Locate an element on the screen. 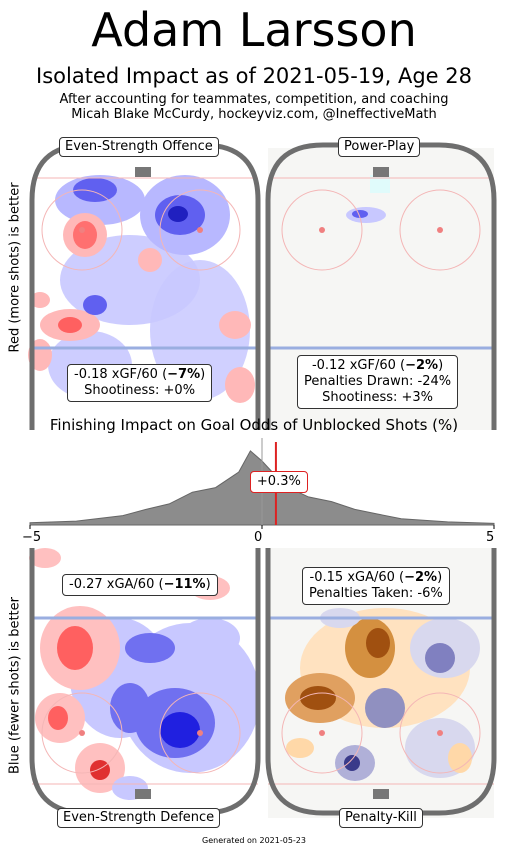  x-tick-label: −5 is located at coordinates (32, 537).